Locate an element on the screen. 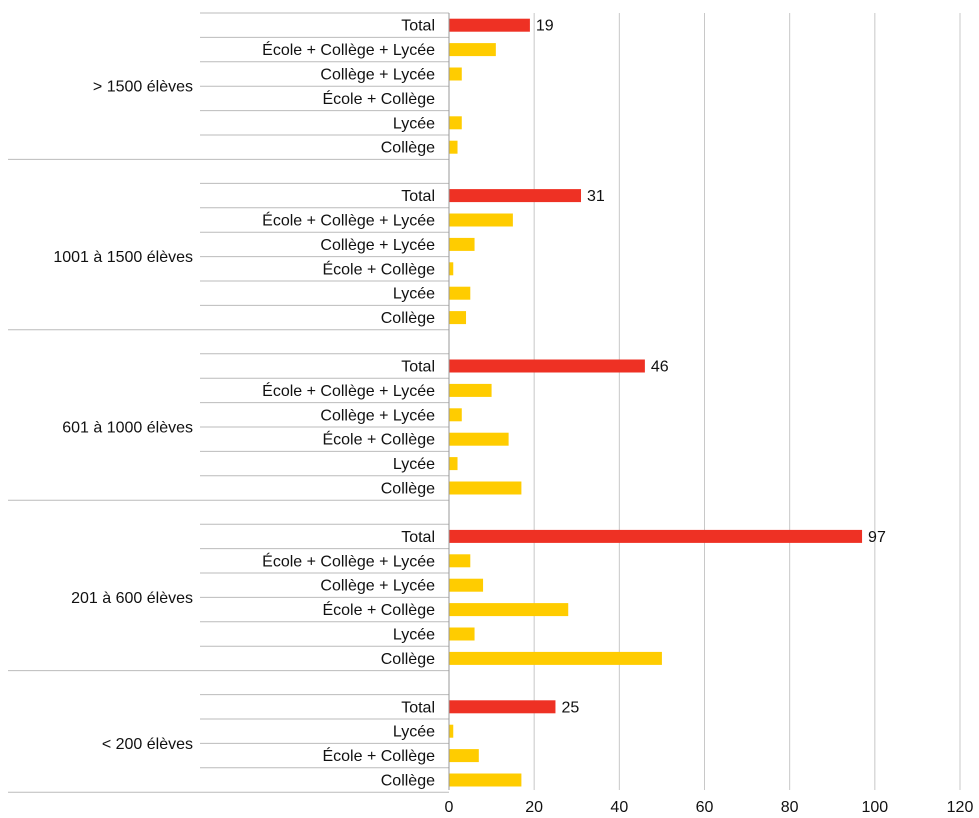 This screenshot has height=818, width=979. data-label: 31 is located at coordinates (596, 196).